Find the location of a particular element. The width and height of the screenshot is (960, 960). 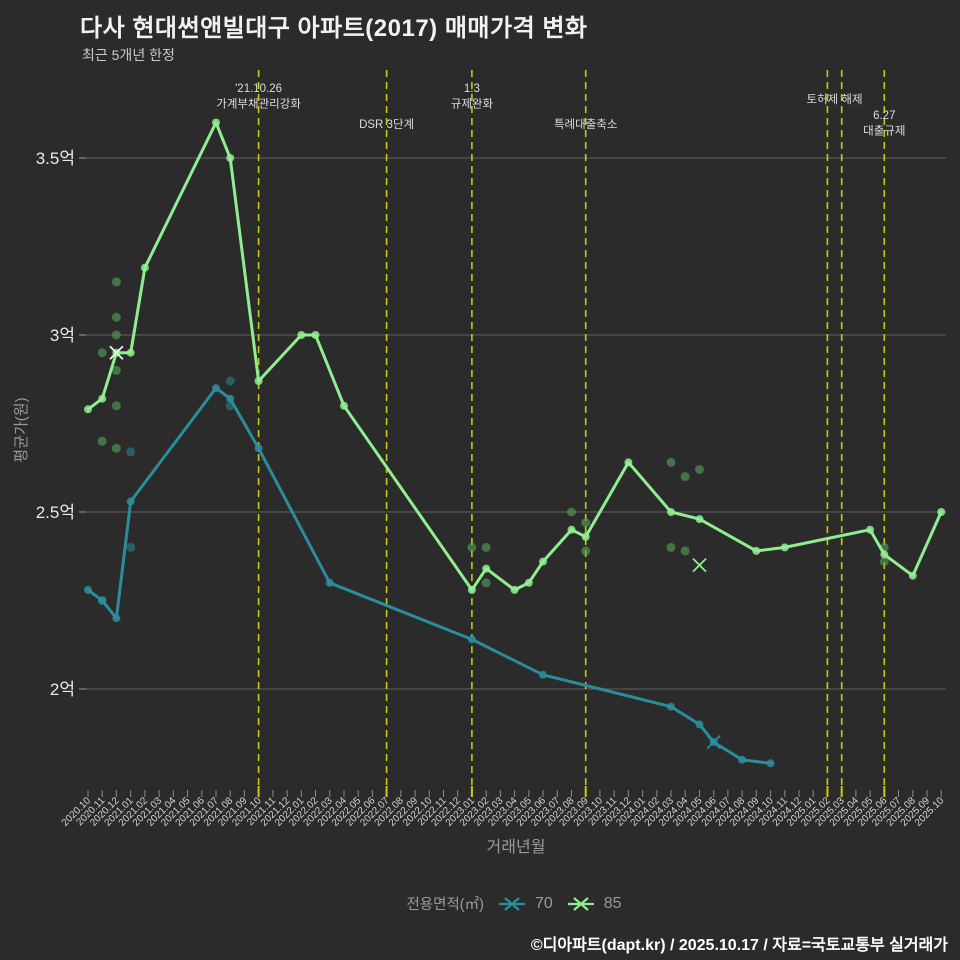

event-annotation: DSR 3단계 is located at coordinates (386, 124).